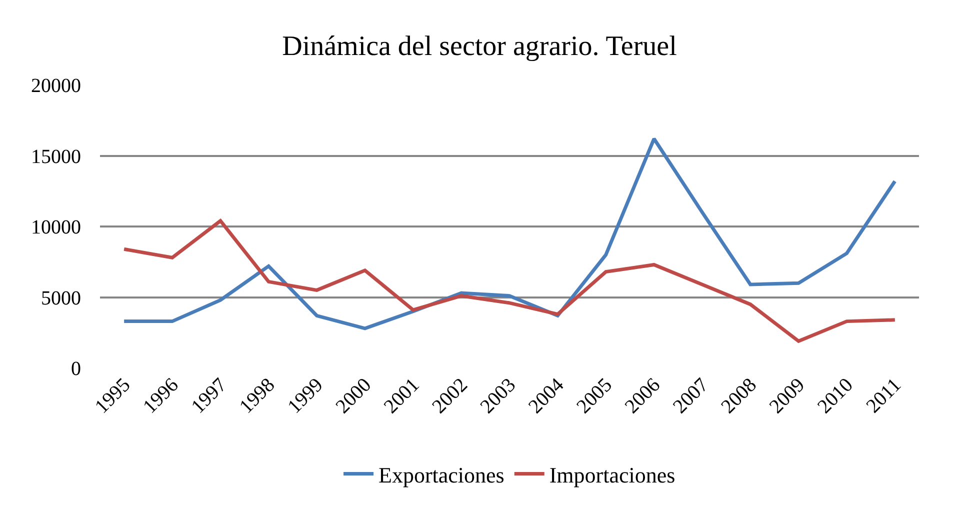 Image resolution: width=959 pixels, height=507 pixels. I want to click on y-tick-label: 5000, so click(61, 298).